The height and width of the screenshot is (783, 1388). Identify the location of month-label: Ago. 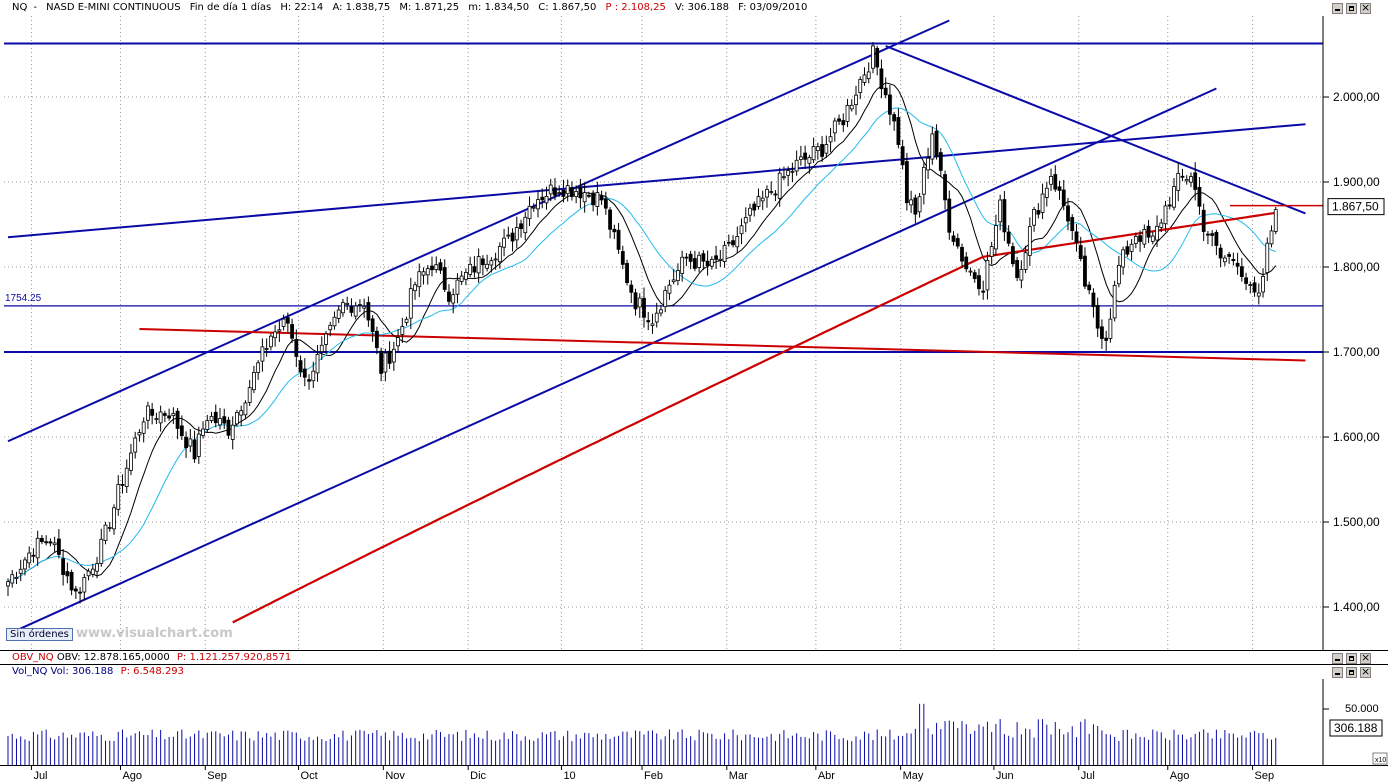
(132, 776).